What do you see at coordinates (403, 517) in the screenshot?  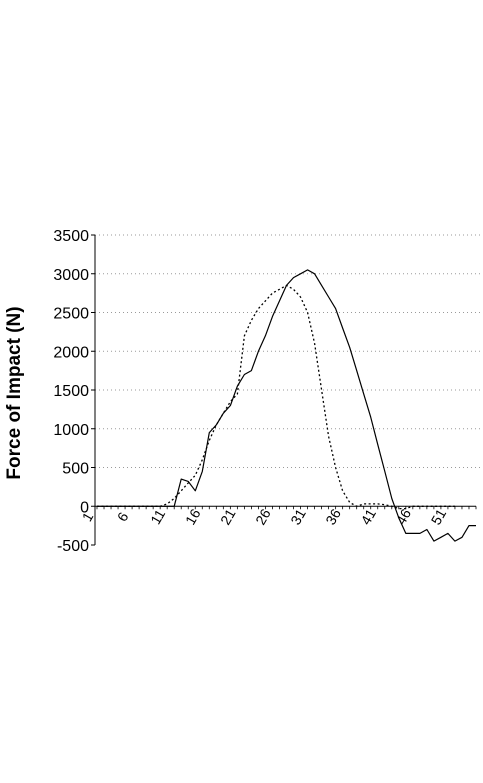 I see `x-tick-label: 46` at bounding box center [403, 517].